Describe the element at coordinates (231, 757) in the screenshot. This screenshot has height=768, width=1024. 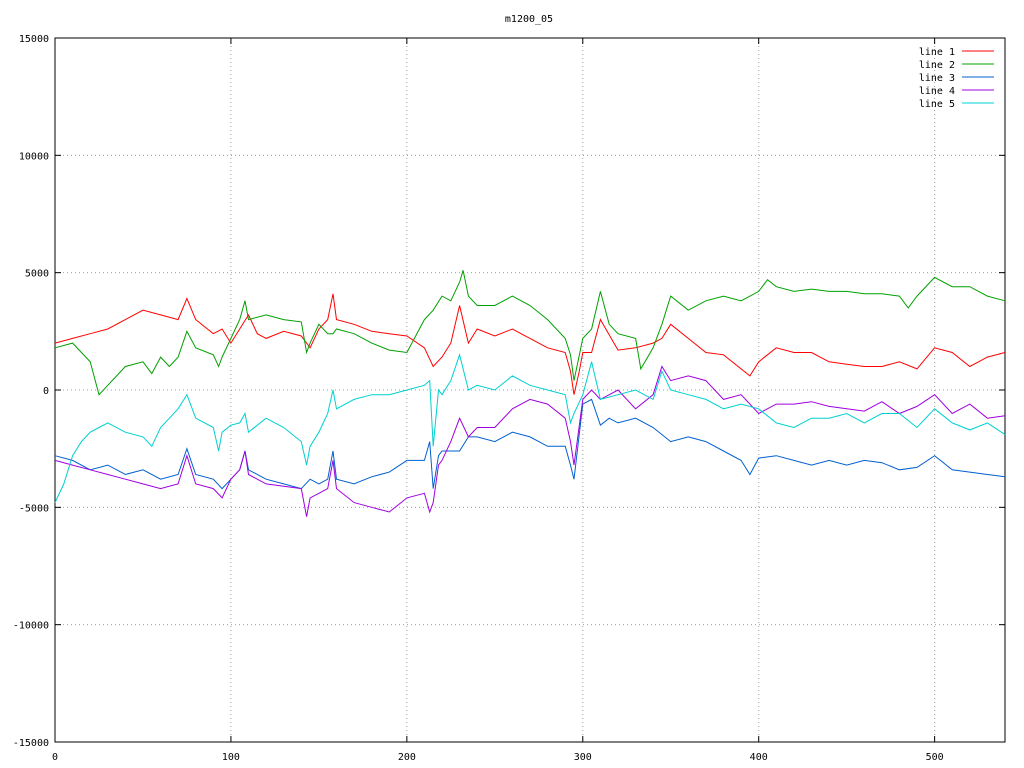
I see `x-tick-label: 100` at that location.